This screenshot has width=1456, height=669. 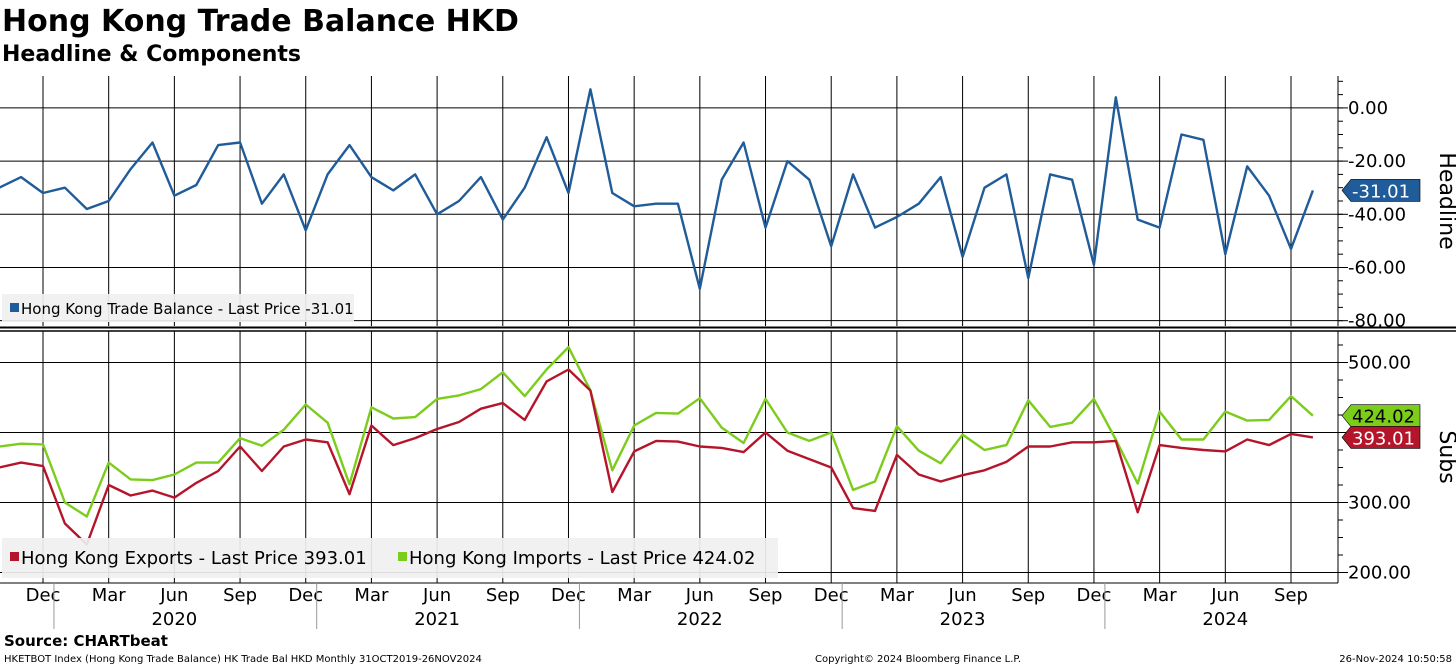 I want to click on x-month-label-sep-11: Sep, so click(x=766, y=595).